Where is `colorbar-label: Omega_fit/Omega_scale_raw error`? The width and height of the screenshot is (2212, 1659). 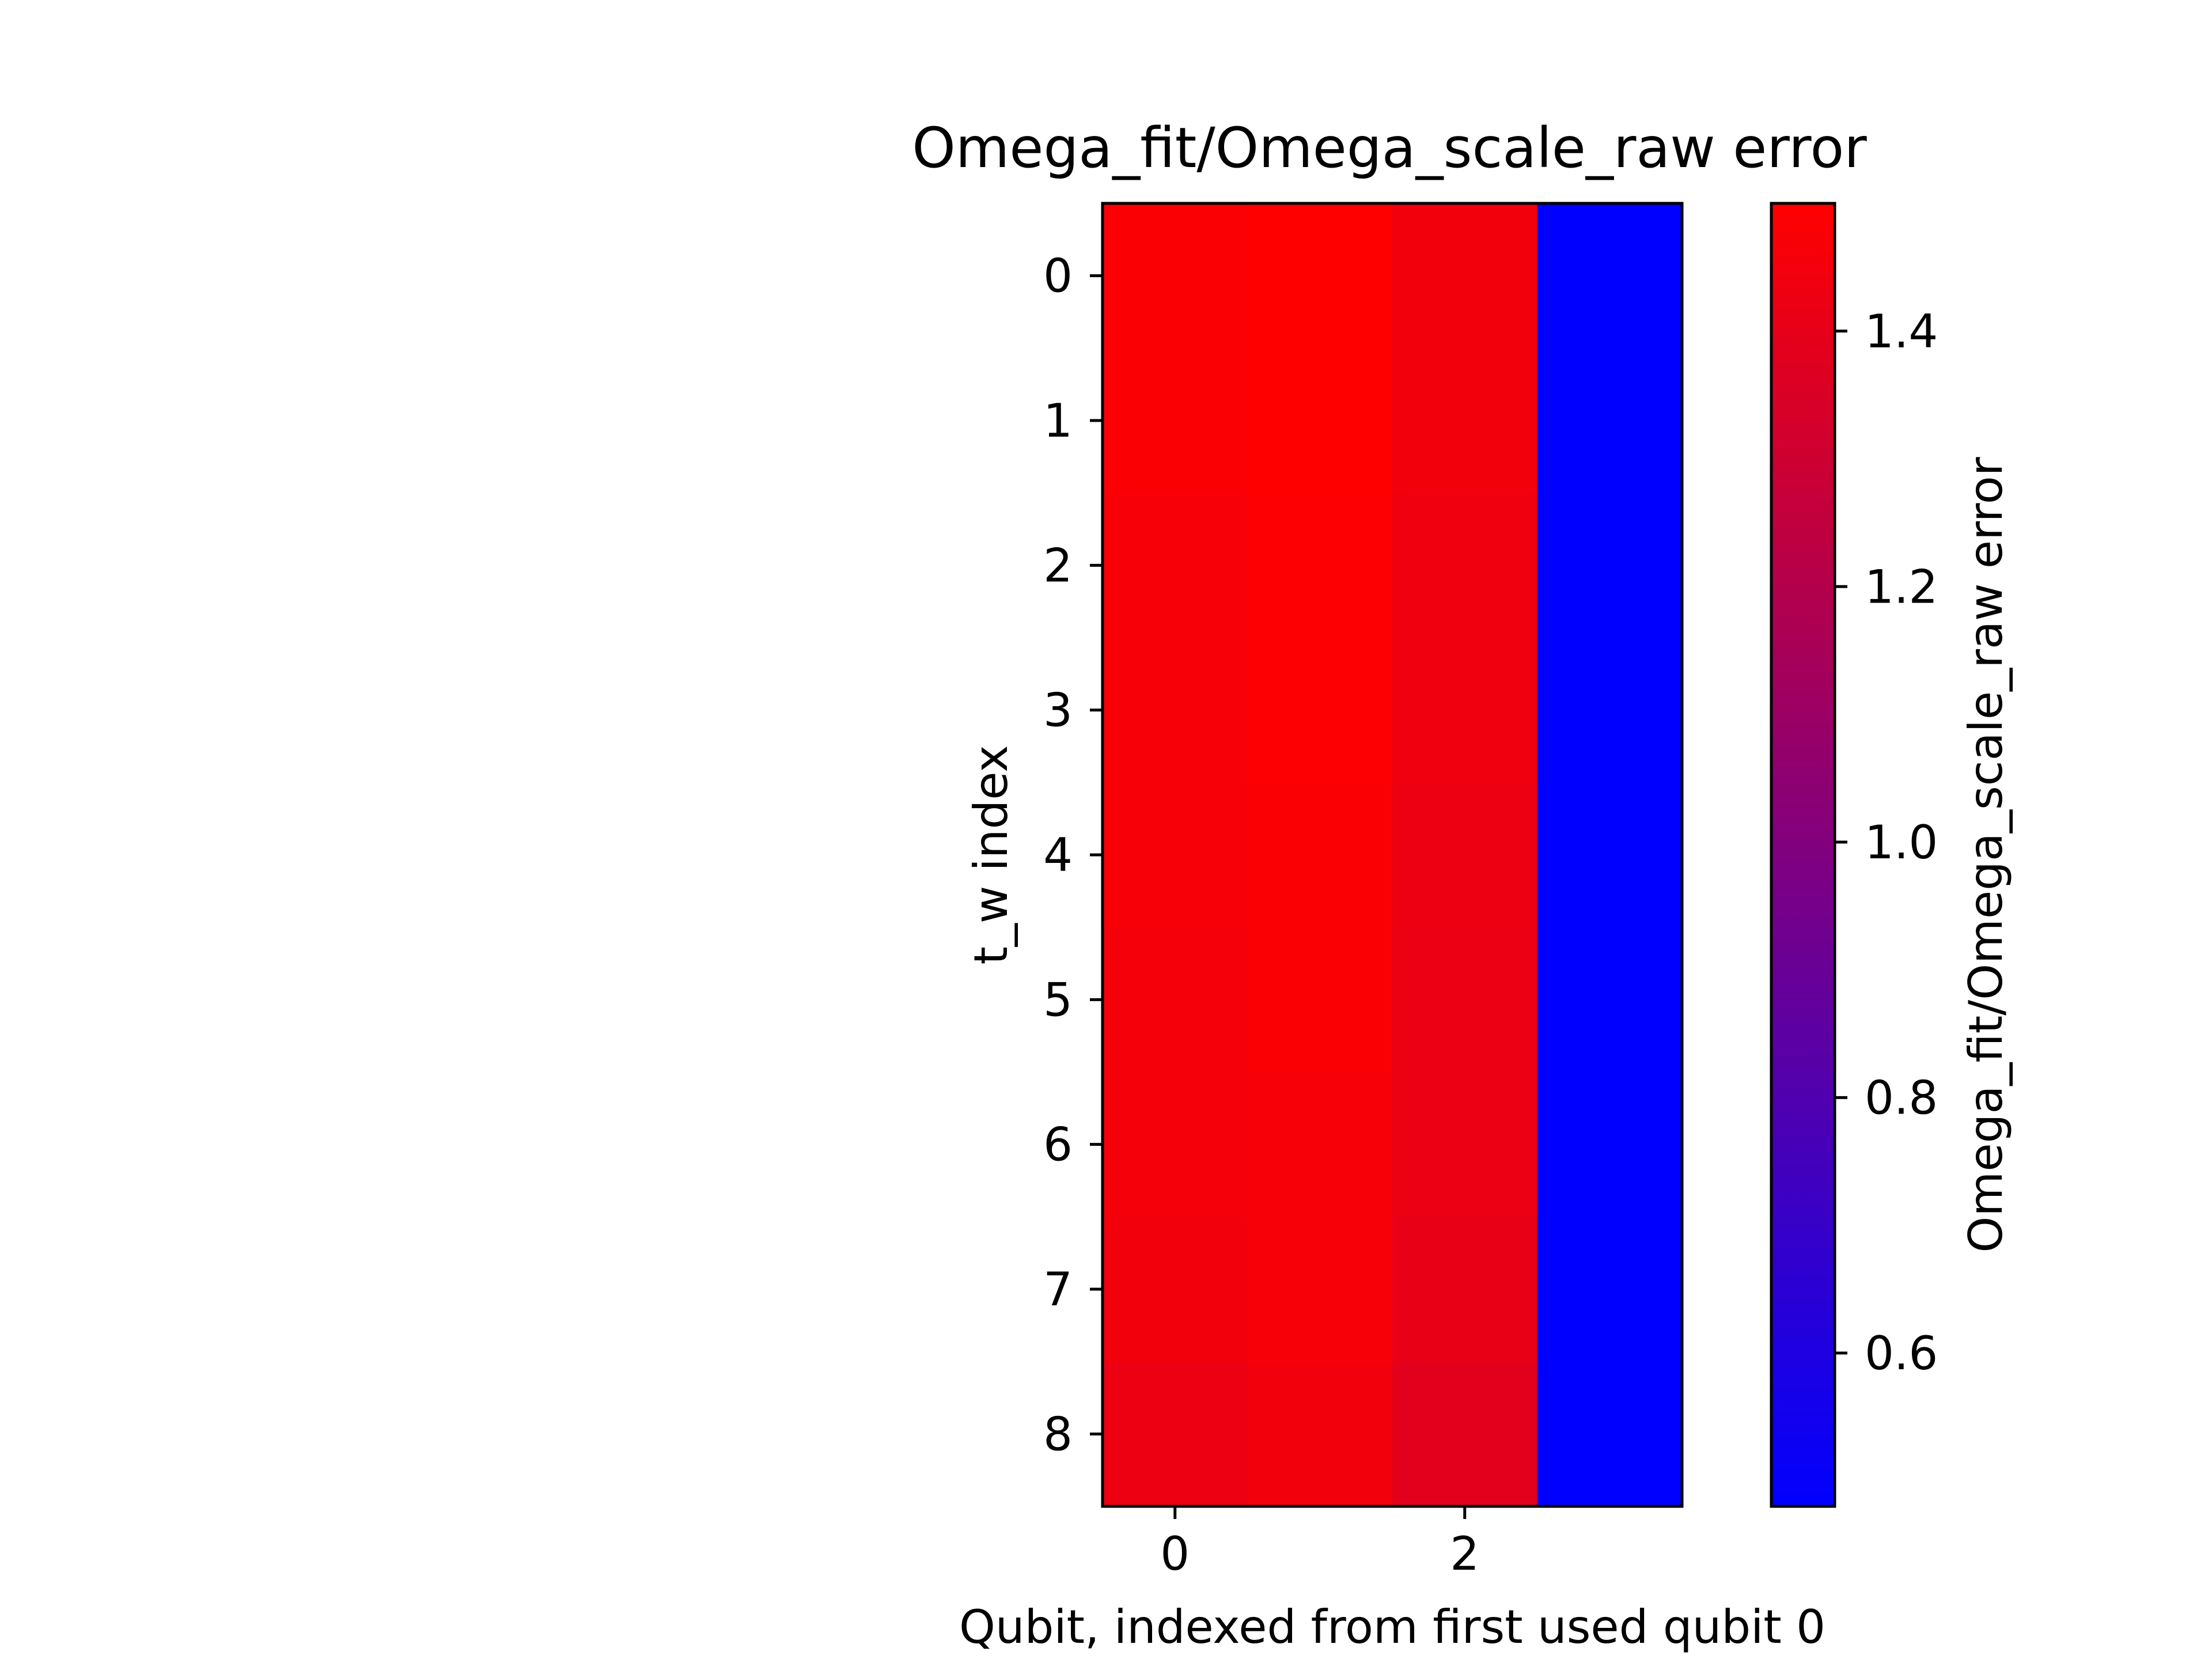
colorbar-label: Omega_fit/Omega_scale_raw error is located at coordinates (1986, 854).